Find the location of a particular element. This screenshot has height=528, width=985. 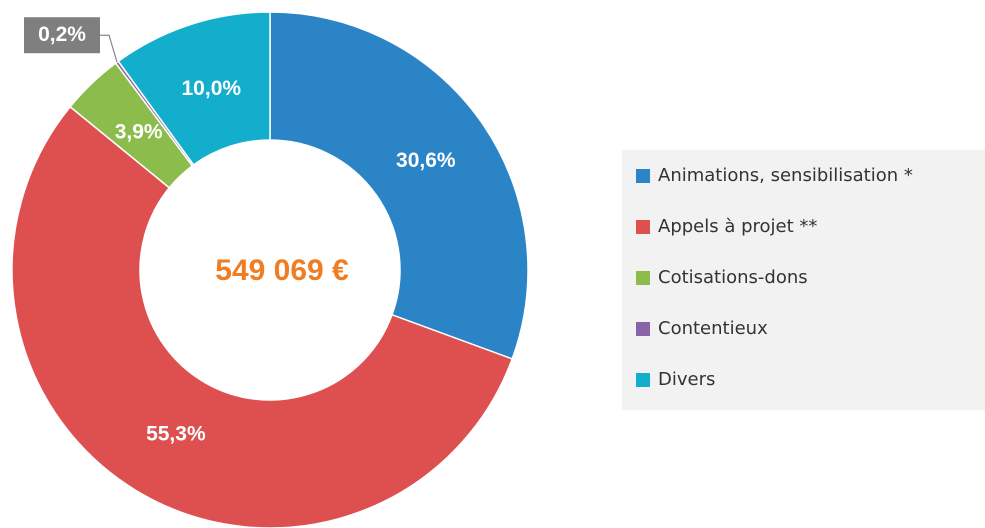

legend-label: Divers is located at coordinates (686, 379).